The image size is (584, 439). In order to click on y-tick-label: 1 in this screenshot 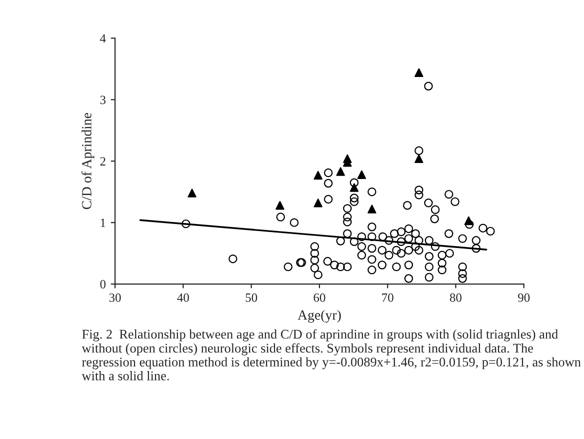, I will do `click(103, 222)`.